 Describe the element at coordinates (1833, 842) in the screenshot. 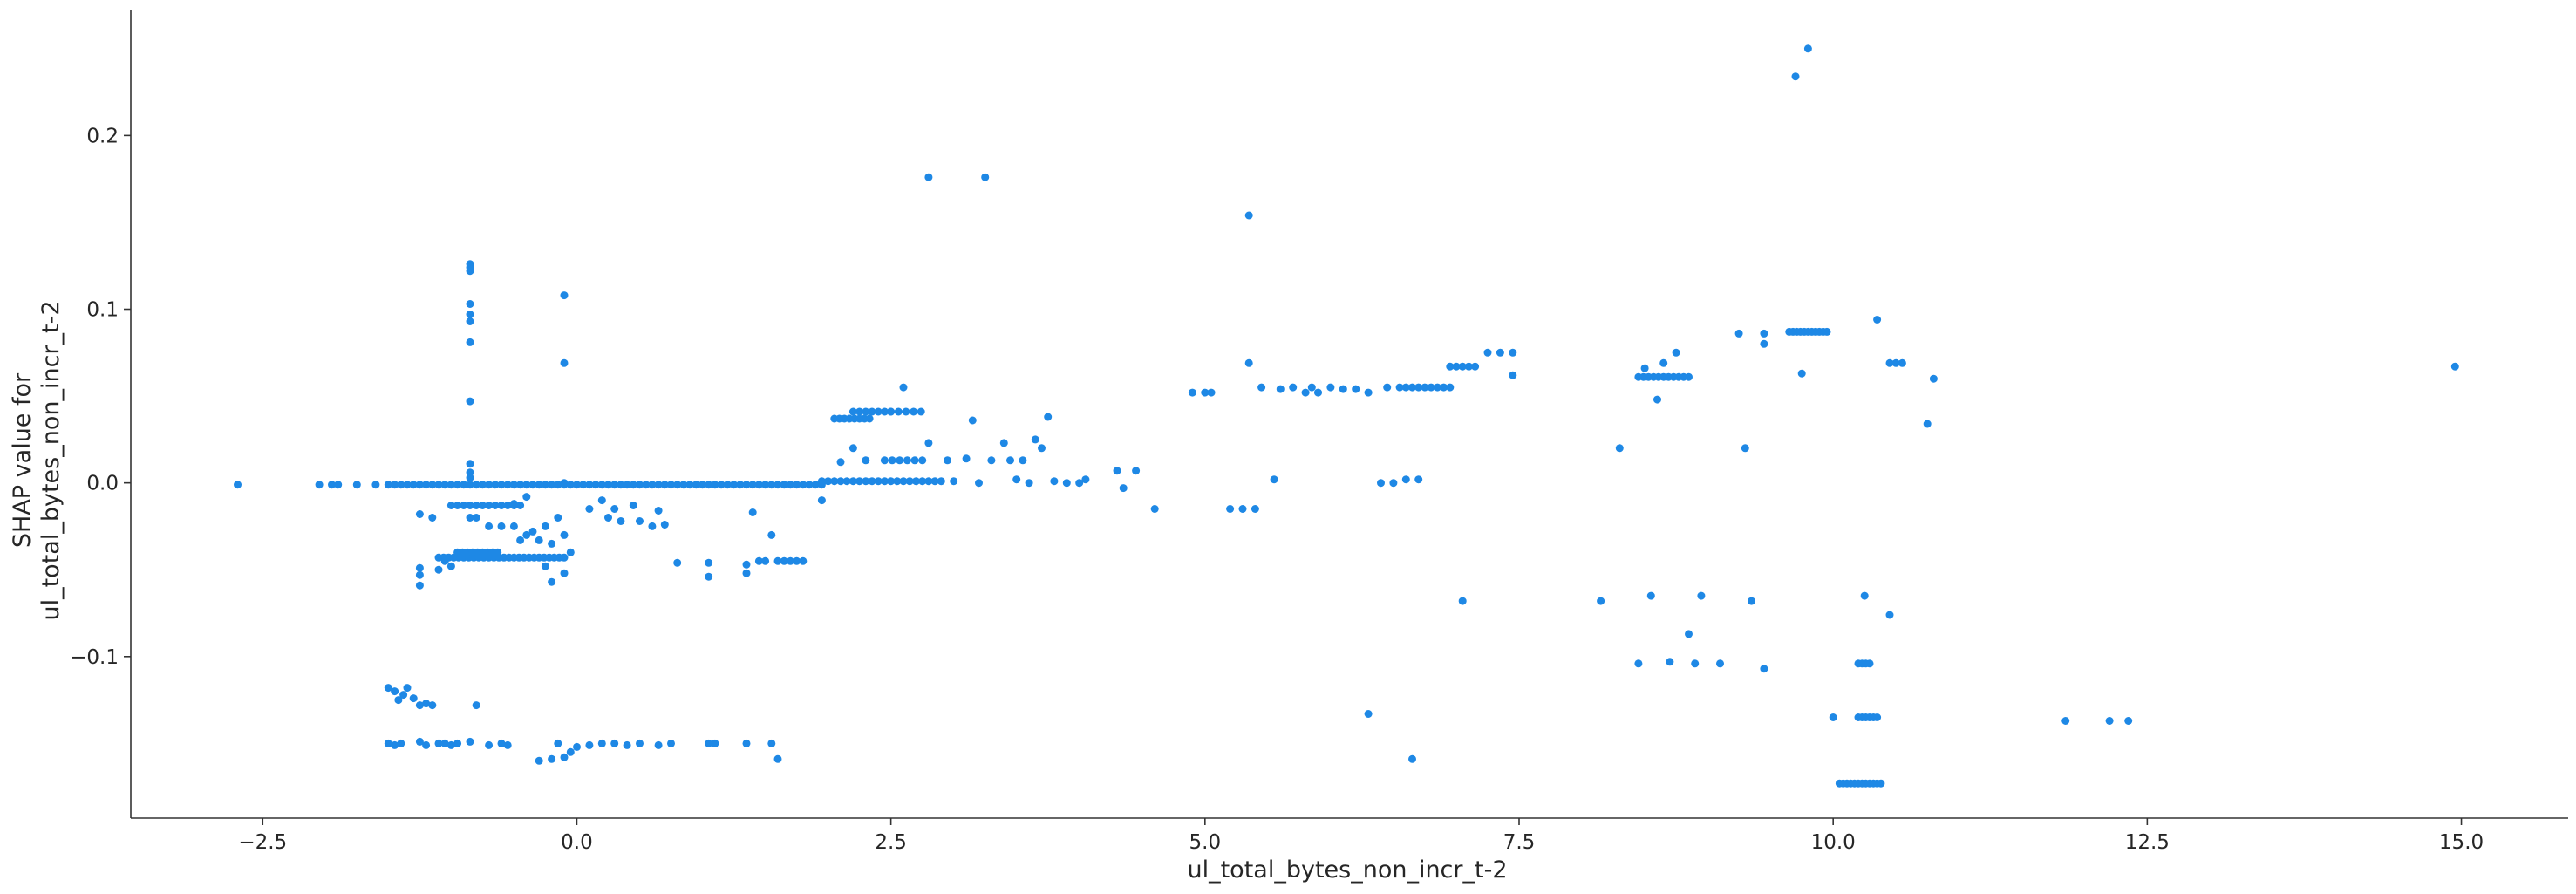

I see `x-tick-label: 10.0` at that location.